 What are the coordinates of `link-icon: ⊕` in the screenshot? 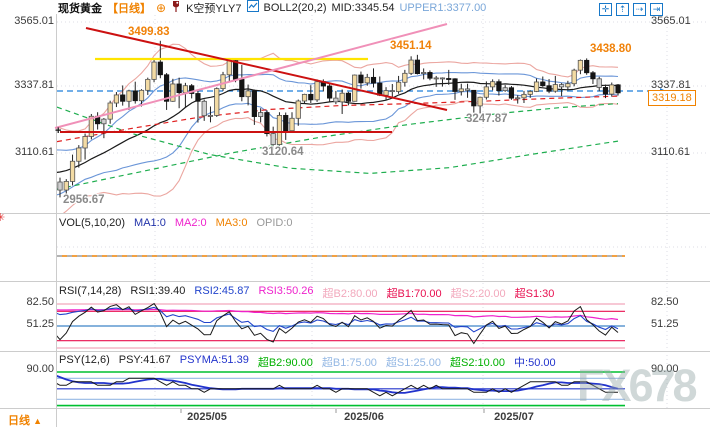 It's located at (161, 7).